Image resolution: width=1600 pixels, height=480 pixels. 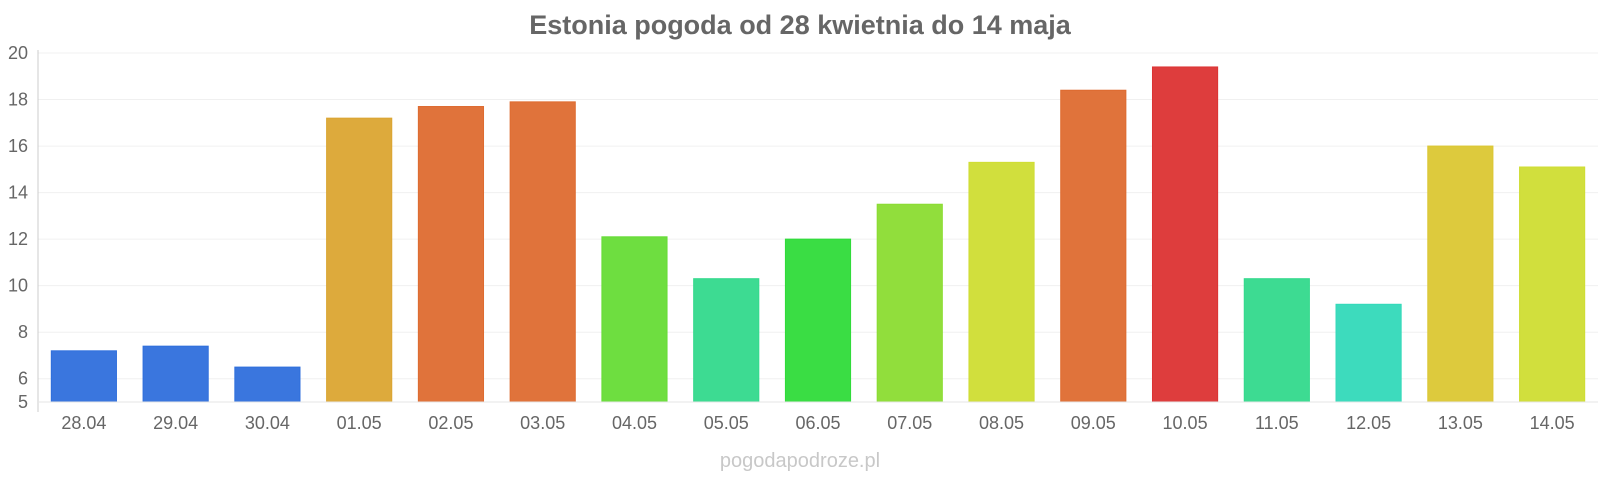 I want to click on bar-28.04, so click(x=83, y=376).